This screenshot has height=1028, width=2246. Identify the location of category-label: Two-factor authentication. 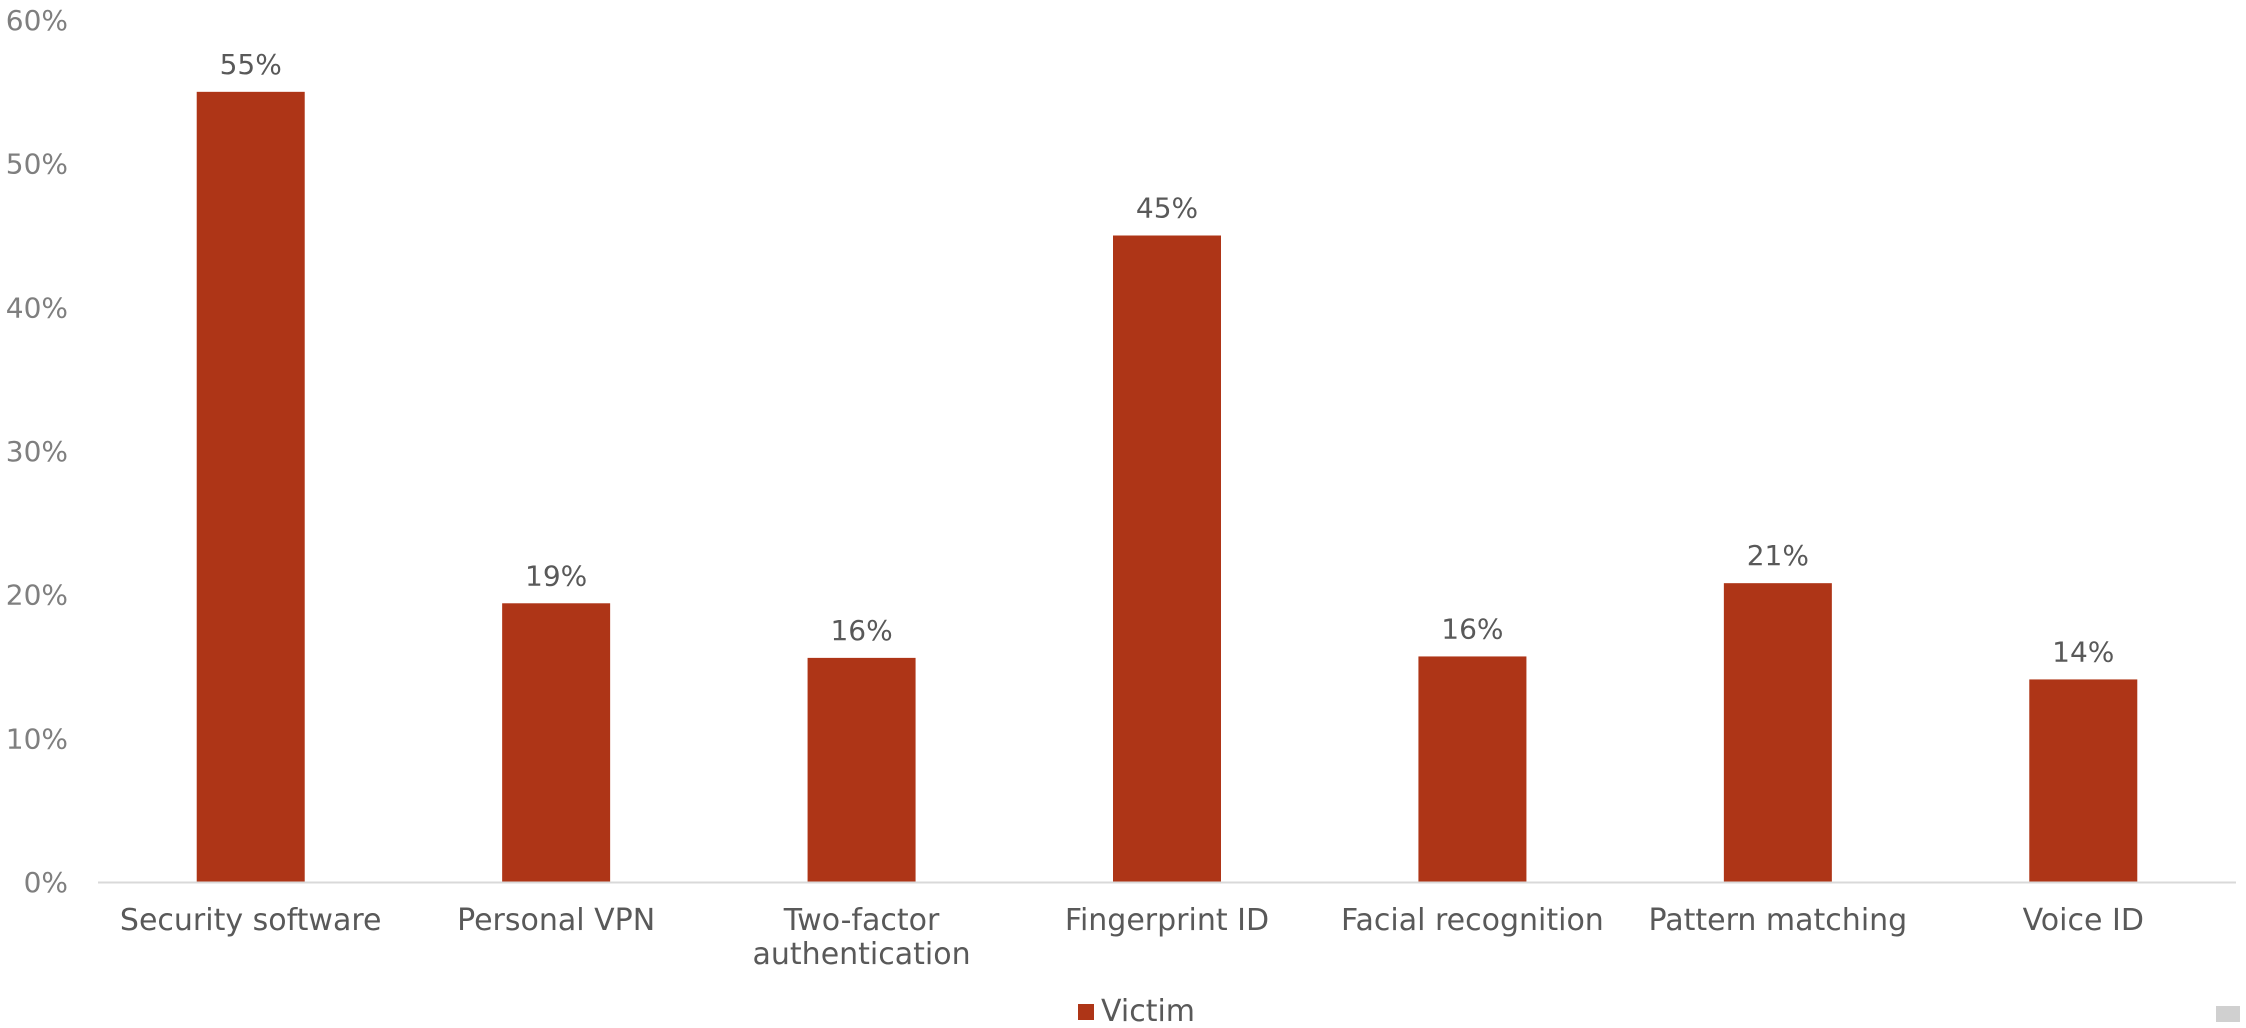
(862, 937).